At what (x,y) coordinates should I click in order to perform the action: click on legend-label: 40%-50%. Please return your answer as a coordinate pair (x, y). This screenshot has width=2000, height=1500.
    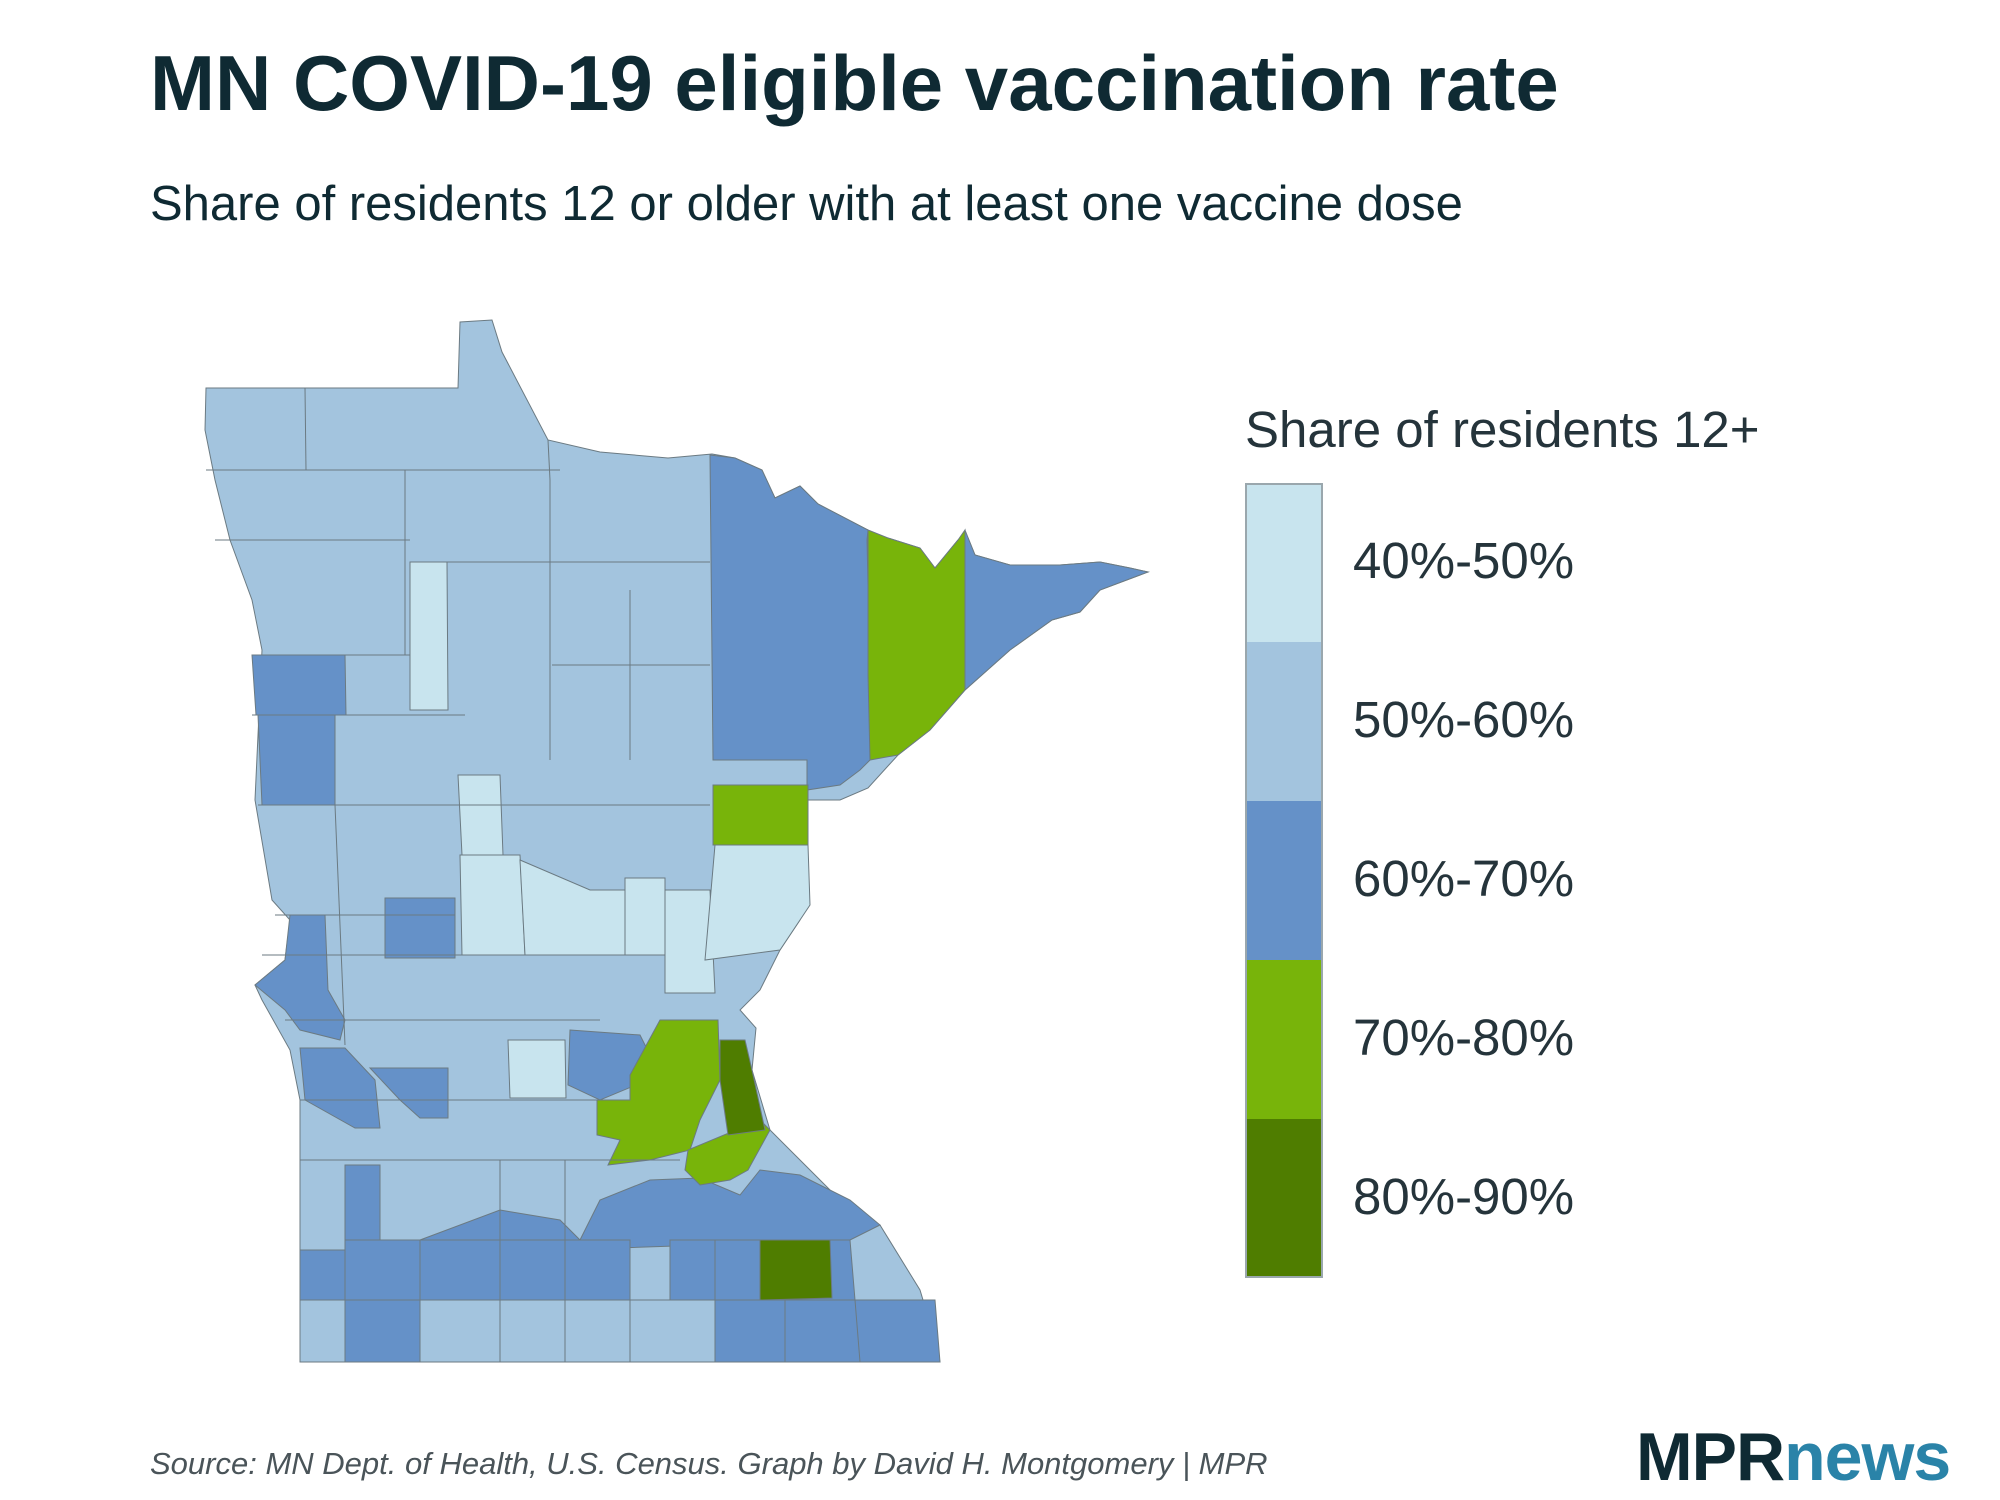
    Looking at the image, I should click on (1464, 560).